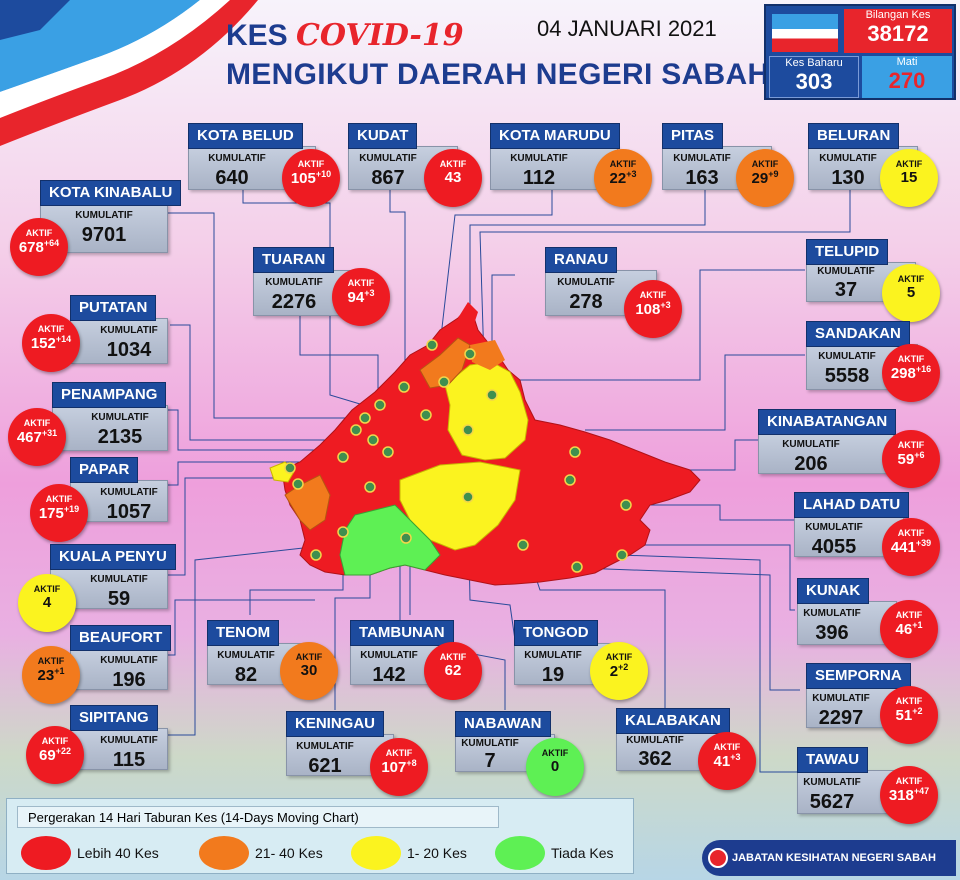  Describe the element at coordinates (619, 671) in the screenshot. I see `aktif-badge-tongod: AKTIF 2+2` at that location.